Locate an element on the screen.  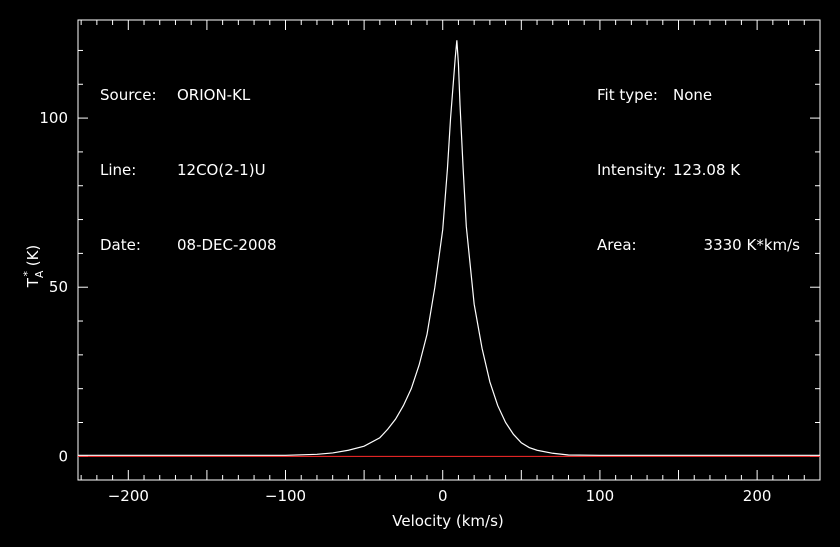
fit-row: Fit type: None is located at coordinates (698, 95).